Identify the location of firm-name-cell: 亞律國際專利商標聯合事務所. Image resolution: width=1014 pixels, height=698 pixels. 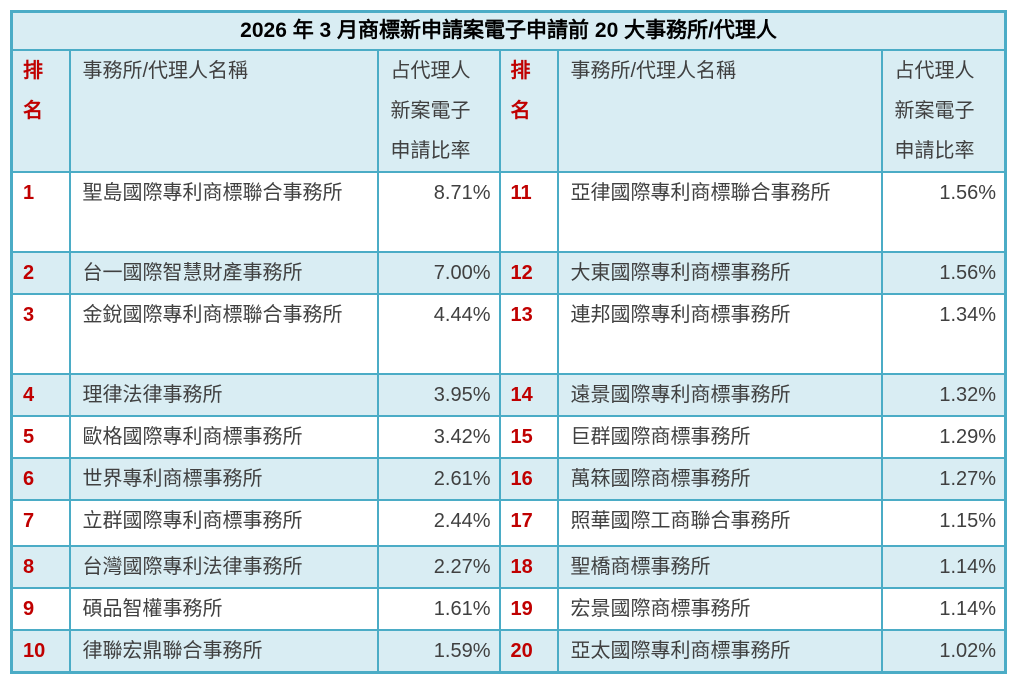
(719, 212).